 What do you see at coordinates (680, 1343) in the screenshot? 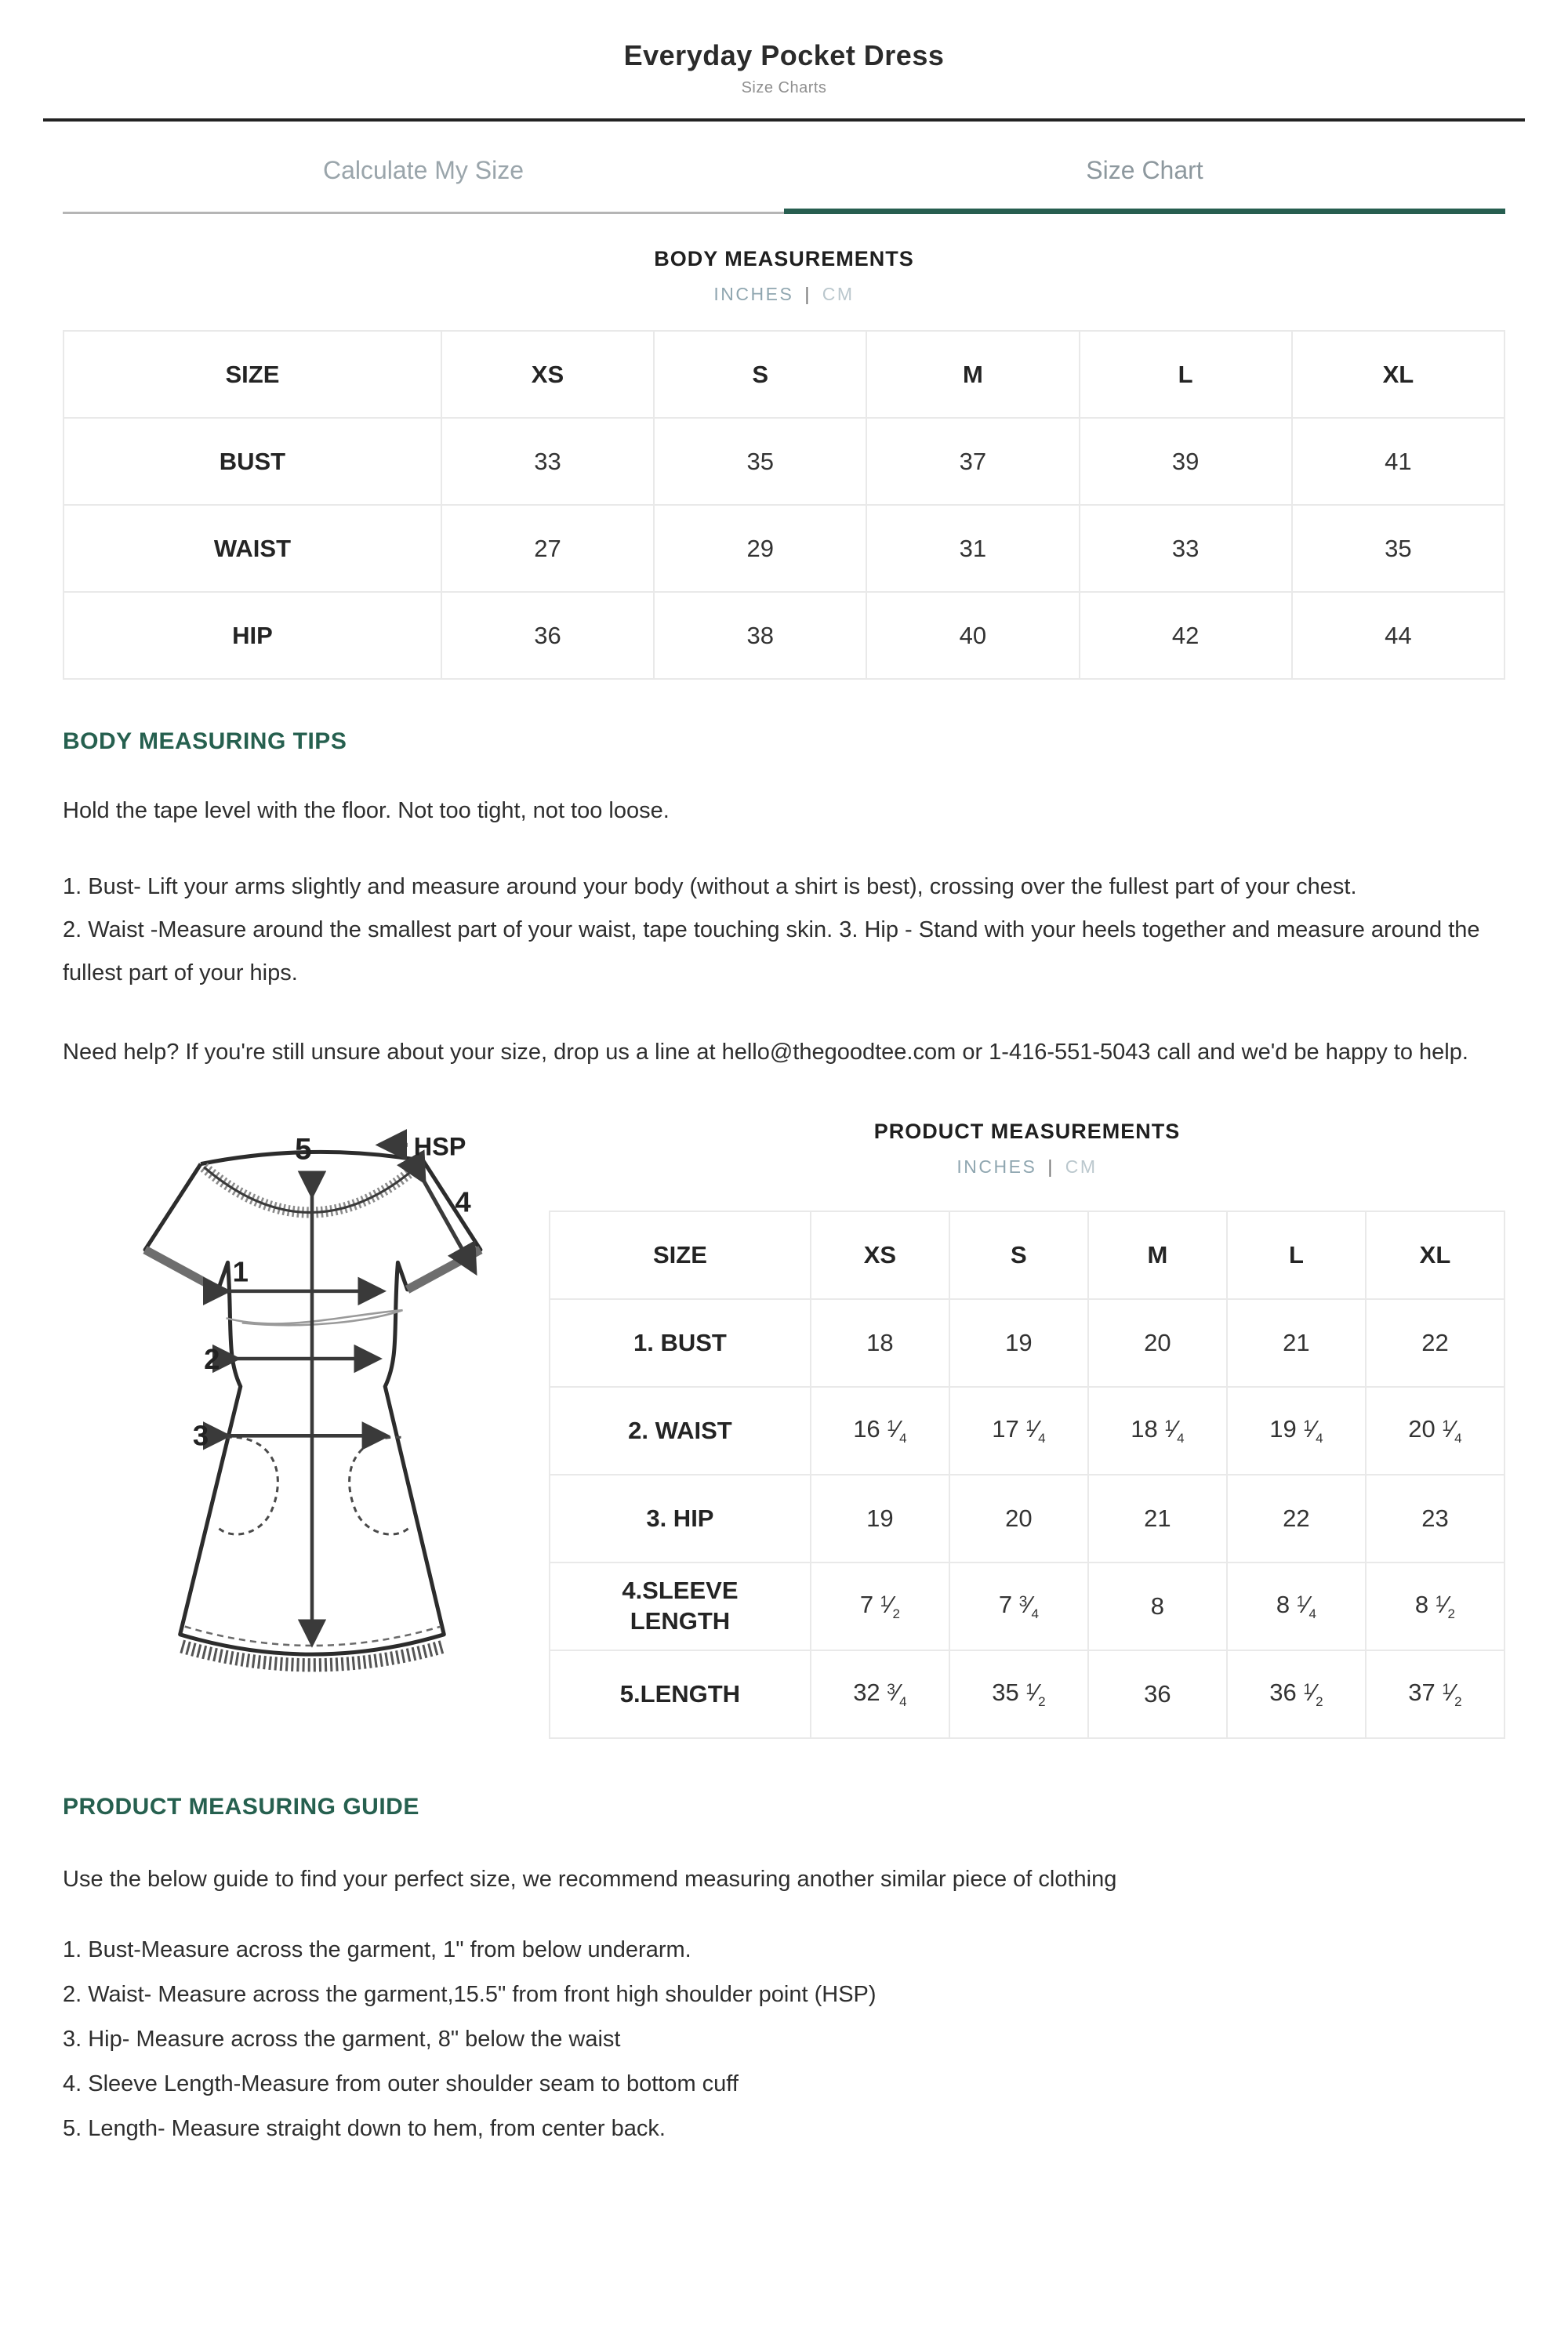
I see `row-label: 1. BUST` at bounding box center [680, 1343].